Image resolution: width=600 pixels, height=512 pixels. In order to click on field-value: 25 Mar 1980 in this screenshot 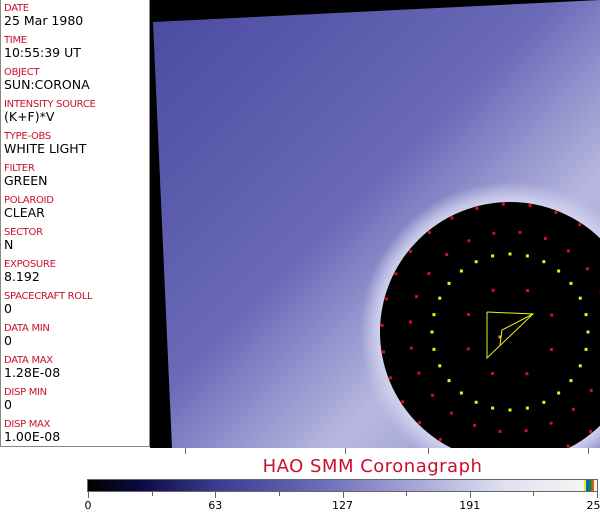, I will do `click(44, 20)`.